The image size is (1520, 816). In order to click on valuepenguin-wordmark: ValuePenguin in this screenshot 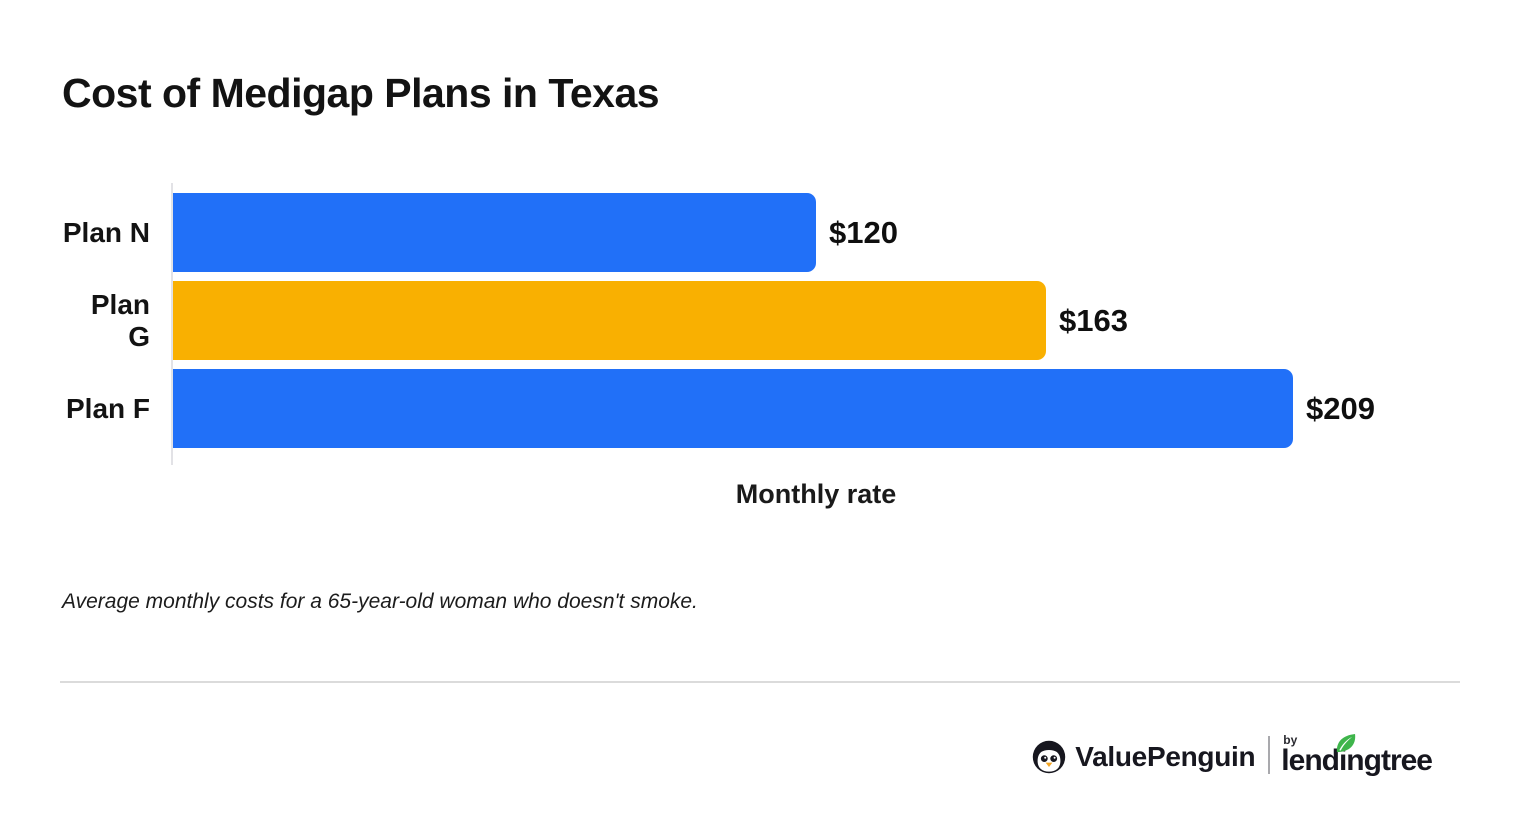, I will do `click(1165, 756)`.